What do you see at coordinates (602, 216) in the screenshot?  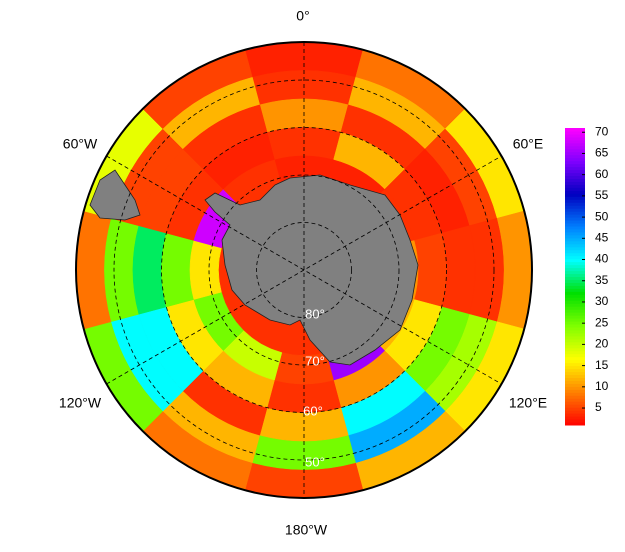 I see `colorbar-tick-label: 50` at bounding box center [602, 216].